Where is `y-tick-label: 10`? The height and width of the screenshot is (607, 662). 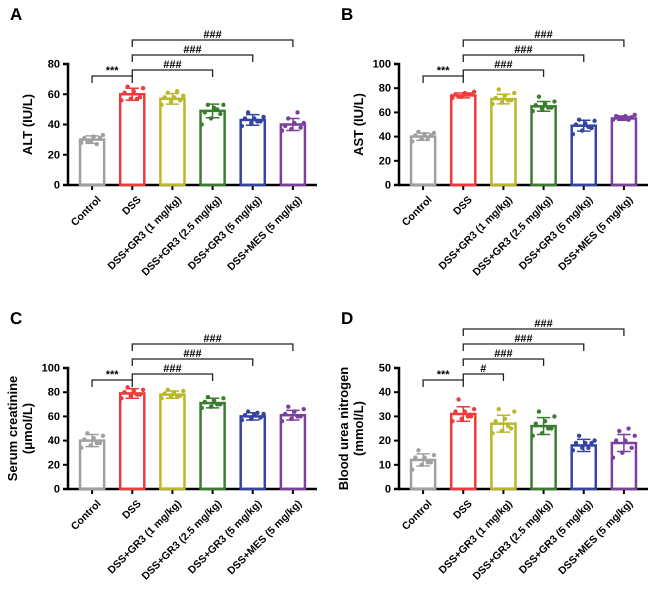 y-tick-label: 10 is located at coordinates (384, 465).